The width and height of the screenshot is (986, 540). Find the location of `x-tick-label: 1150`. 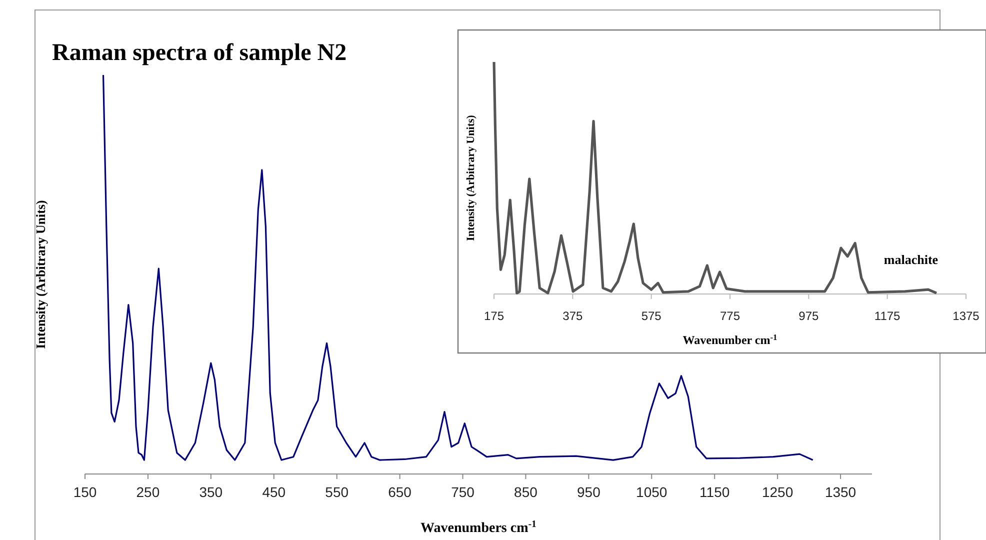

x-tick-label: 1150 is located at coordinates (715, 492).